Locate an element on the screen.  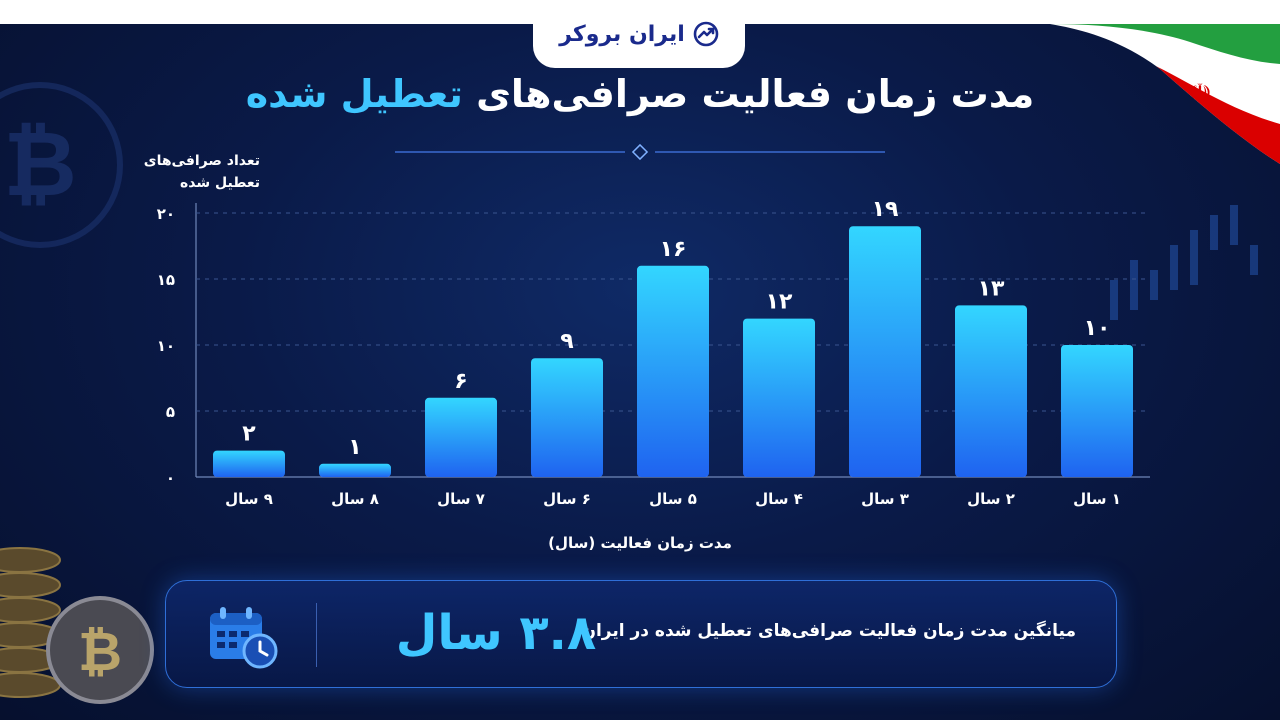
x-tick-label: ۵ سال is located at coordinates (673, 499).